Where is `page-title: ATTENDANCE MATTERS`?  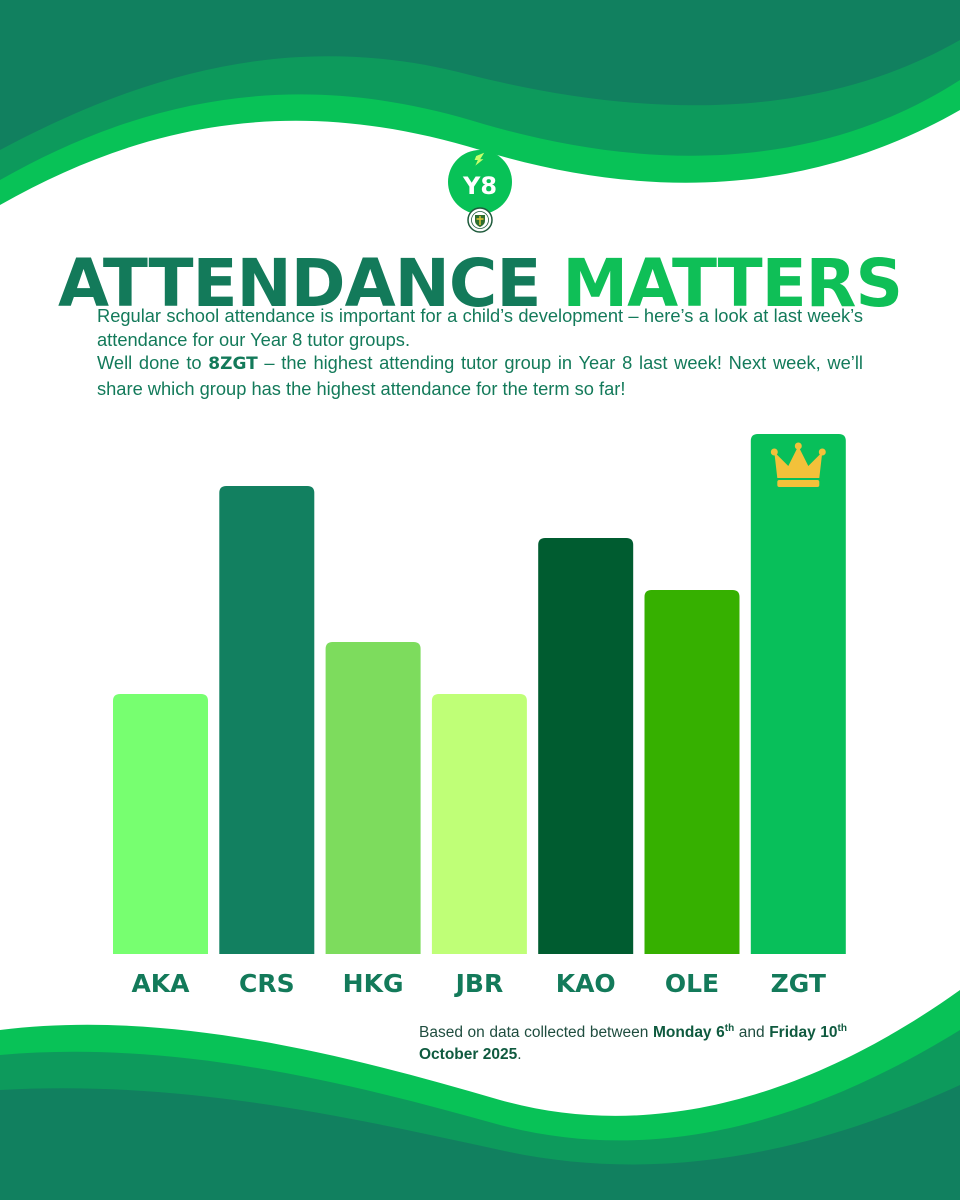 page-title: ATTENDANCE MATTERS is located at coordinates (480, 284).